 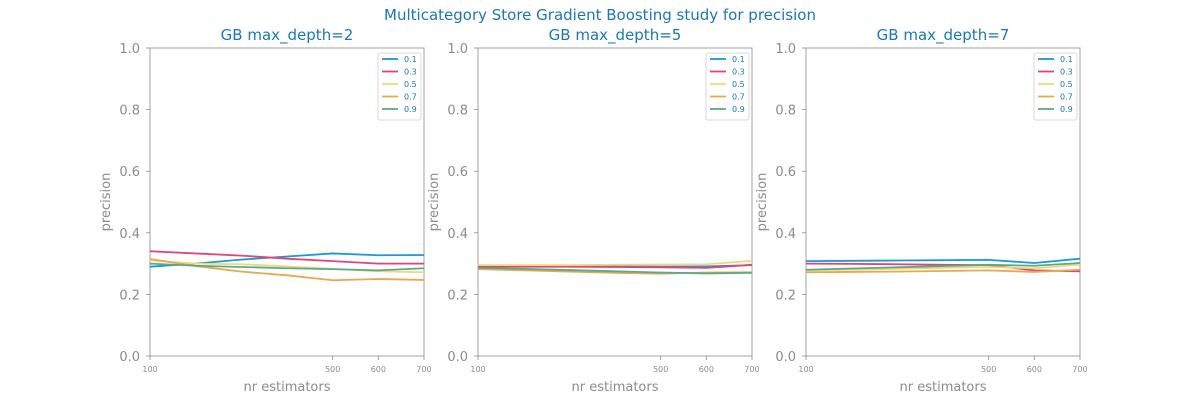 What do you see at coordinates (943, 35) in the screenshot?
I see `chart-title: GB max_depth=7` at bounding box center [943, 35].